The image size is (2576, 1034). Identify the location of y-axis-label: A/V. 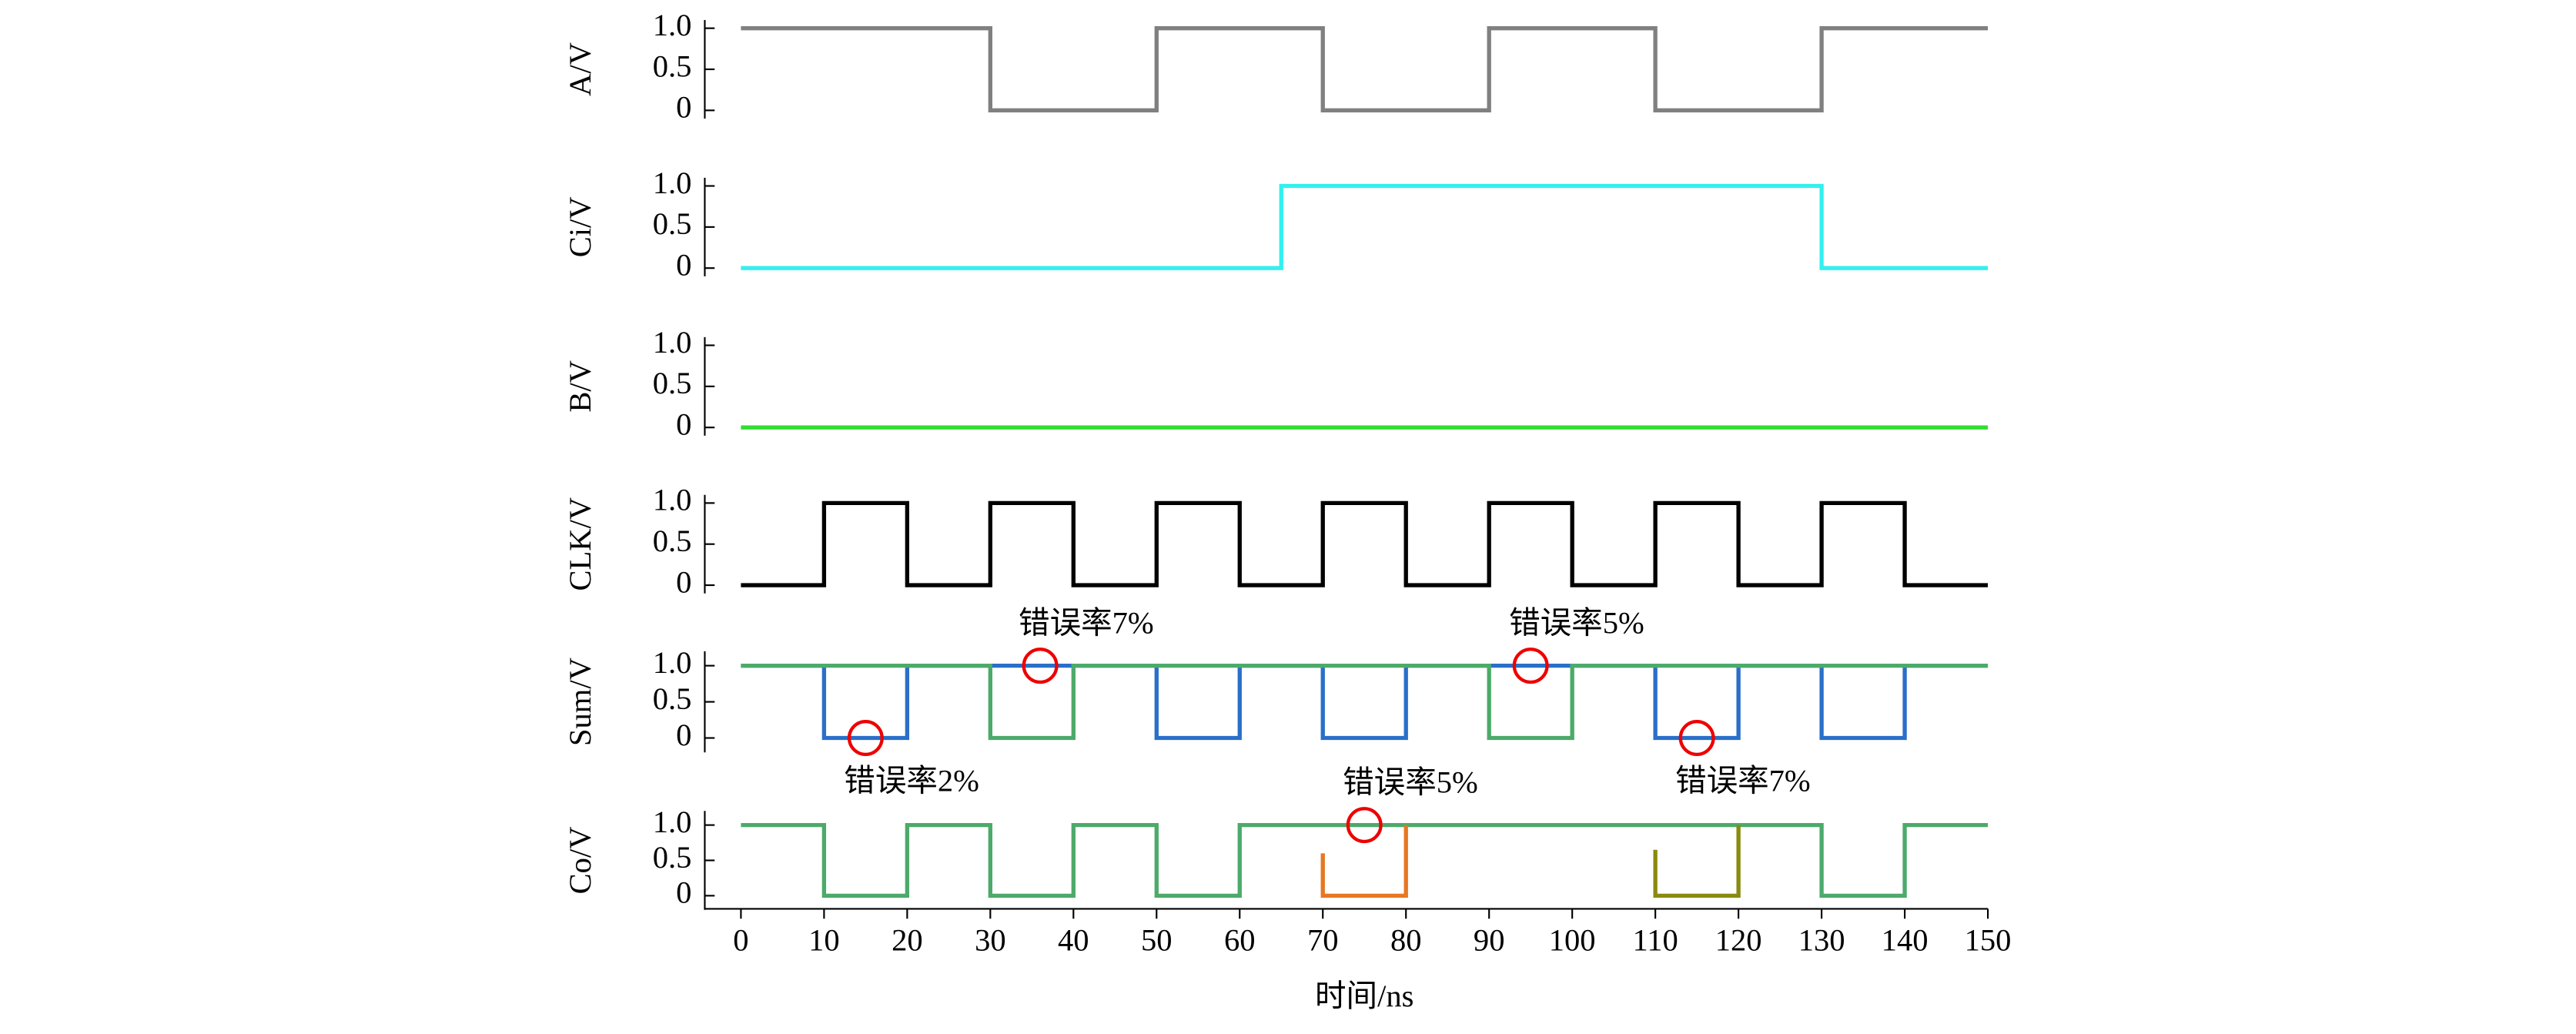
(580, 69).